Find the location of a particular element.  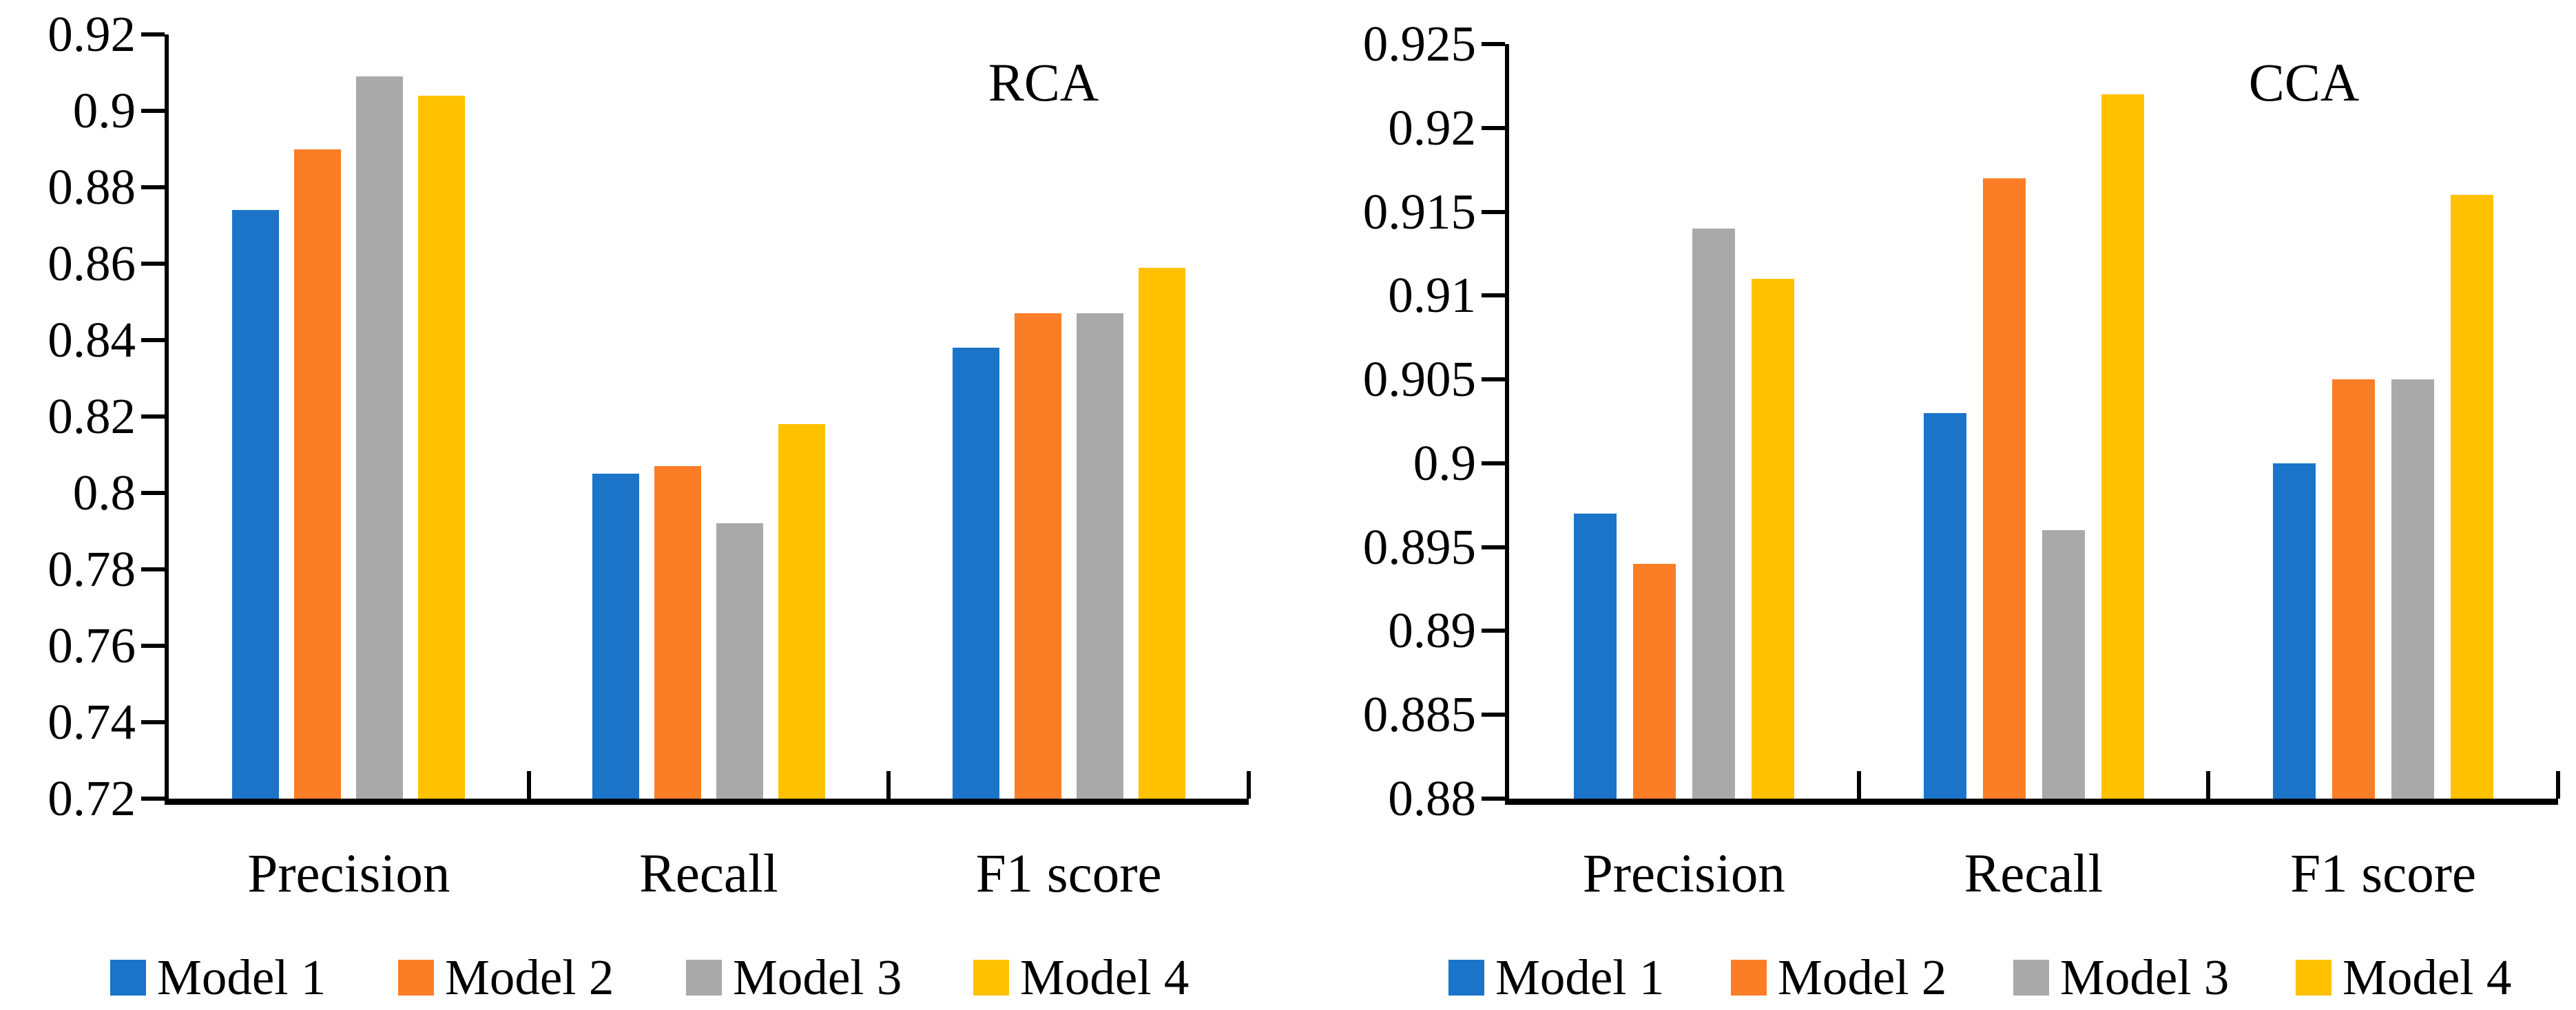

chart-0-y-tick-label: 0.82 is located at coordinates (92, 416).